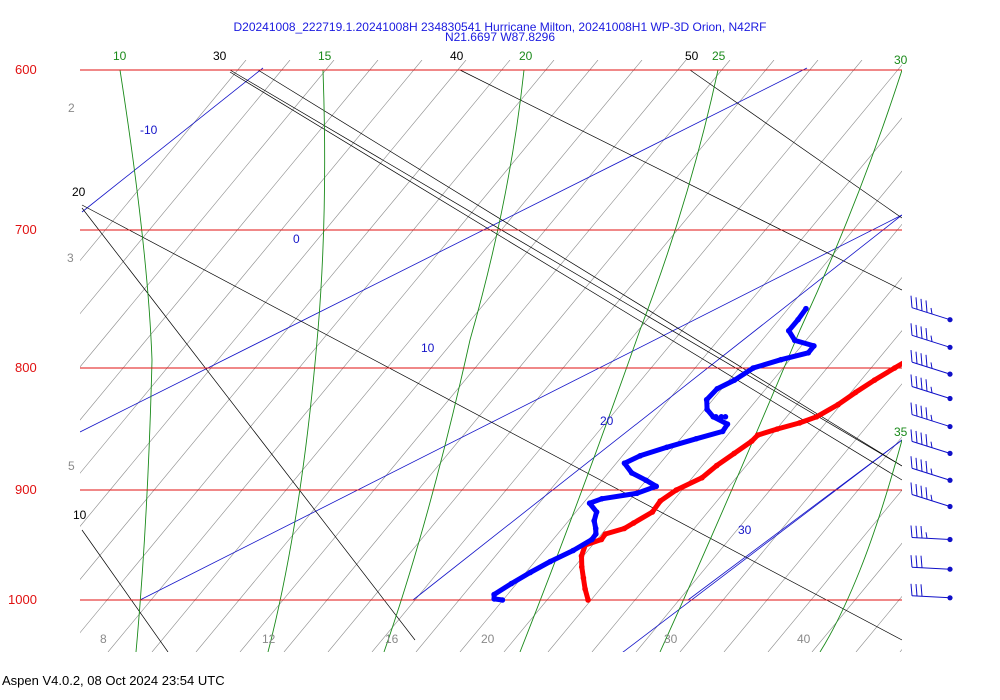 Image resolution: width=1000 pixels, height=700 pixels. What do you see at coordinates (901, 432) in the screenshot?
I see `moist-adiabat-label: 35` at bounding box center [901, 432].